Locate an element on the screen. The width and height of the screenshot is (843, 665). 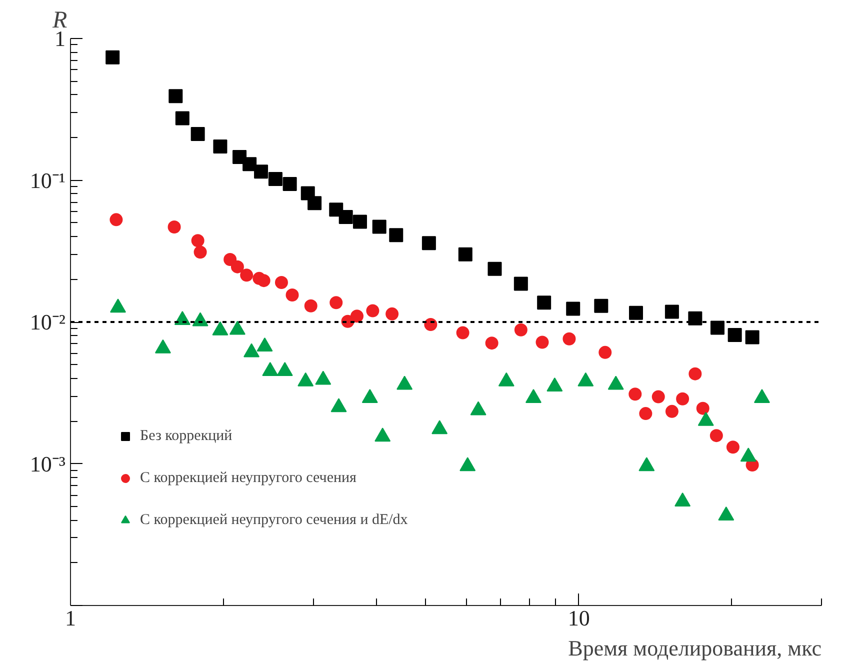
y-tick-label: 1 is located at coordinates (60, 38).